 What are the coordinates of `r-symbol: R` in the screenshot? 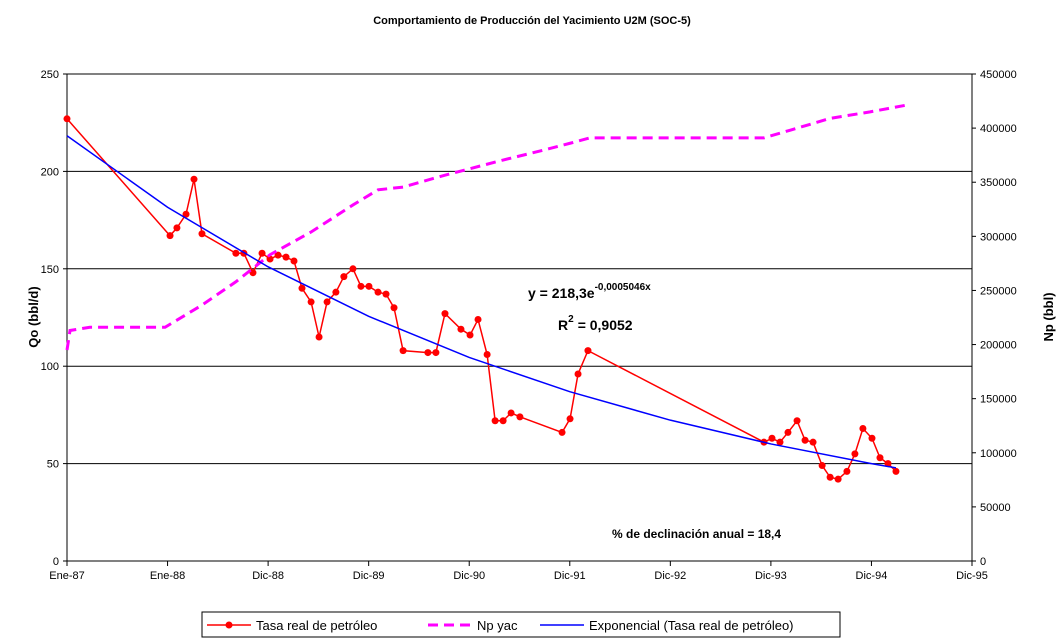 It's located at (563, 325).